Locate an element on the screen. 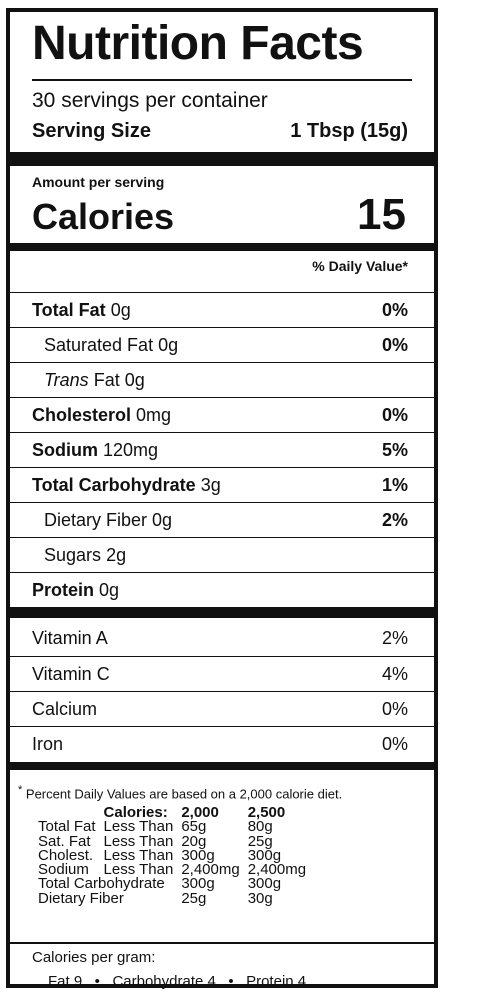 The width and height of the screenshot is (477, 1000). dv-cell: Sat. Fat is located at coordinates (64, 841).